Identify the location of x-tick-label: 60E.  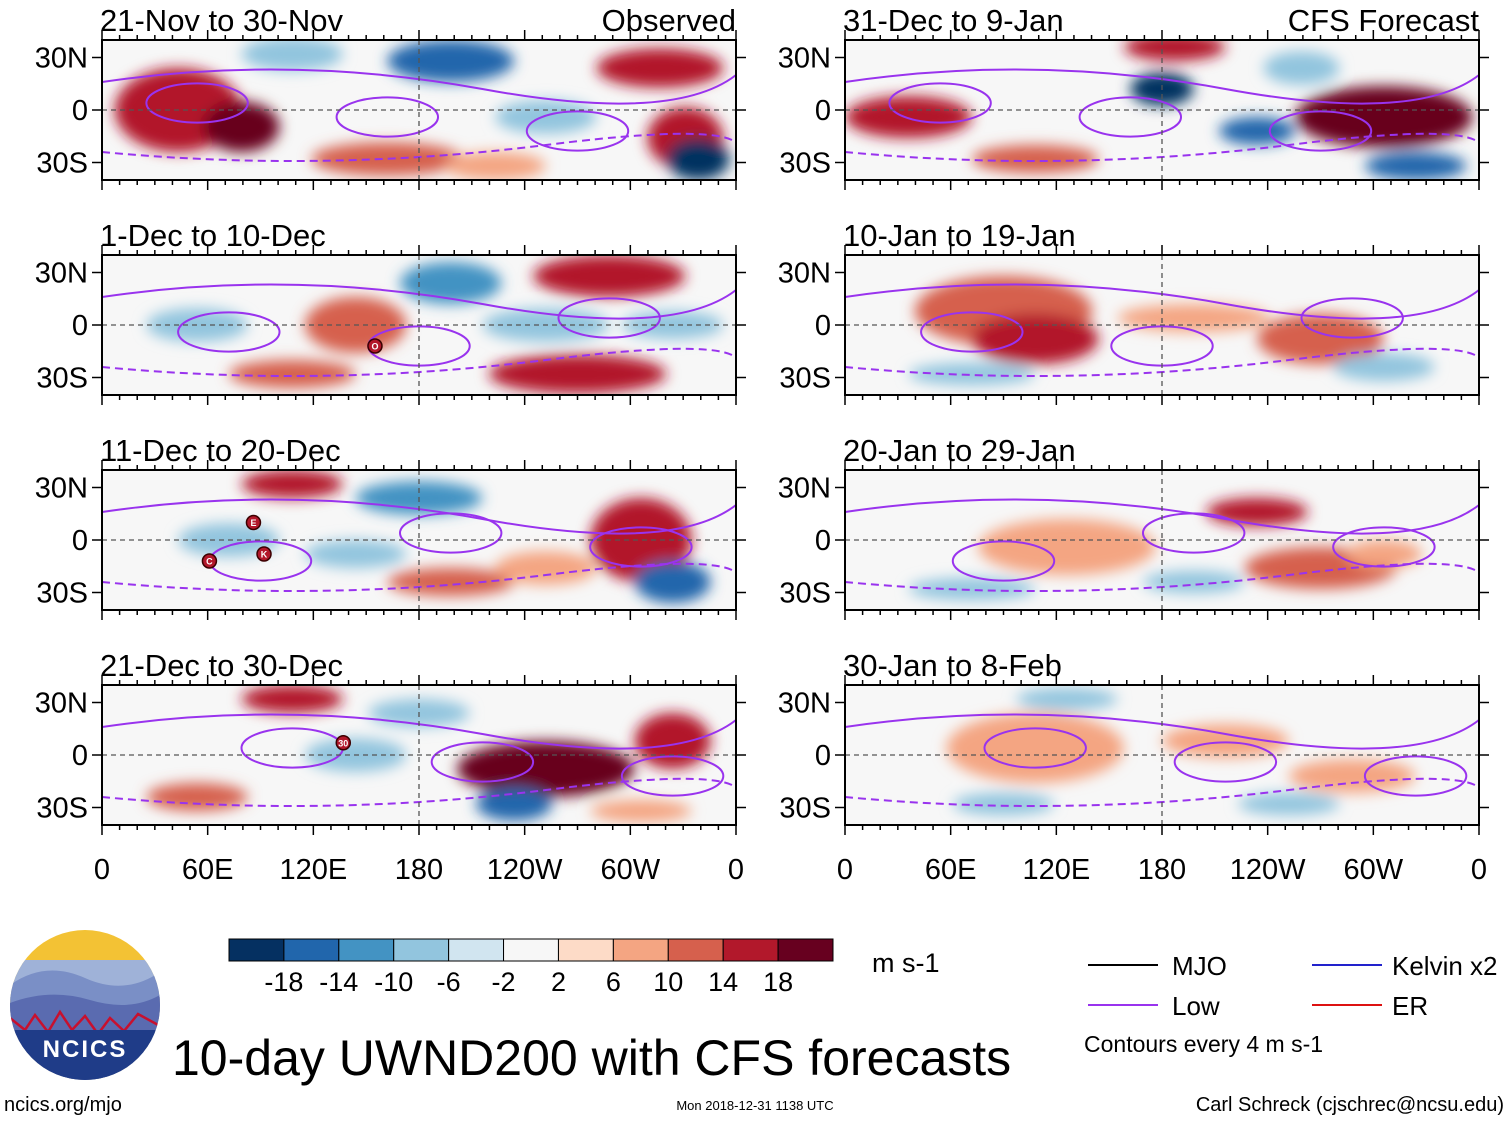
(208, 870).